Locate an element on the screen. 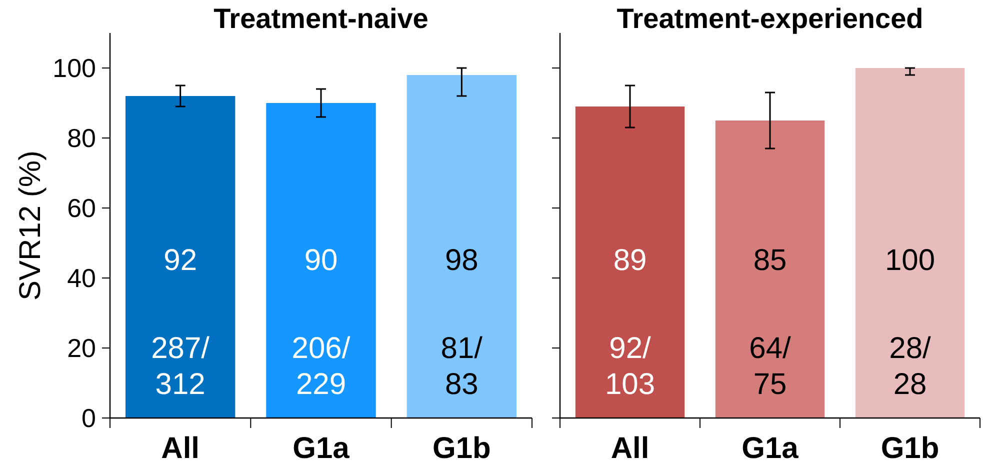  y-tick-label: 0 is located at coordinates (89, 418).